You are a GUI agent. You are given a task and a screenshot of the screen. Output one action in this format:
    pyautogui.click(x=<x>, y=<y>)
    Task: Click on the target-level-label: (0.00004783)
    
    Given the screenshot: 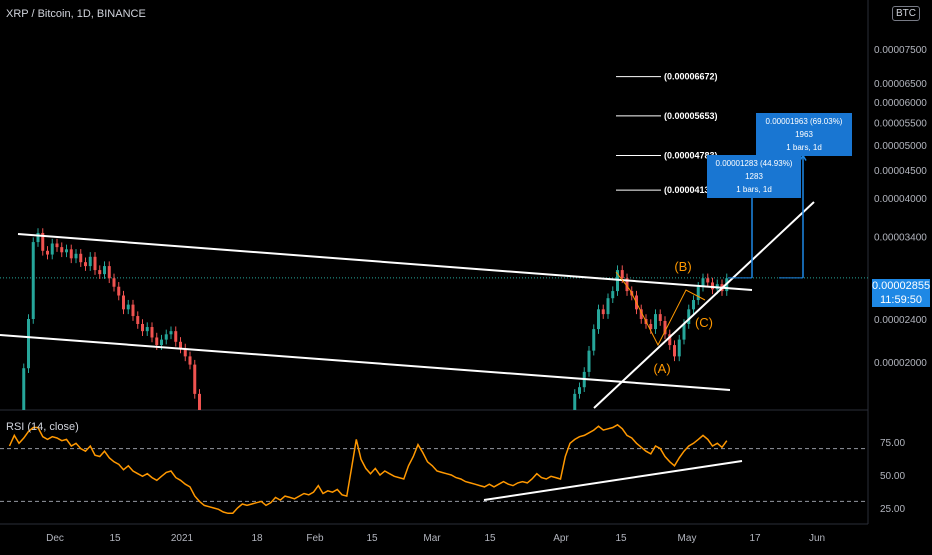 What is the action you would take?
    pyautogui.click(x=691, y=156)
    